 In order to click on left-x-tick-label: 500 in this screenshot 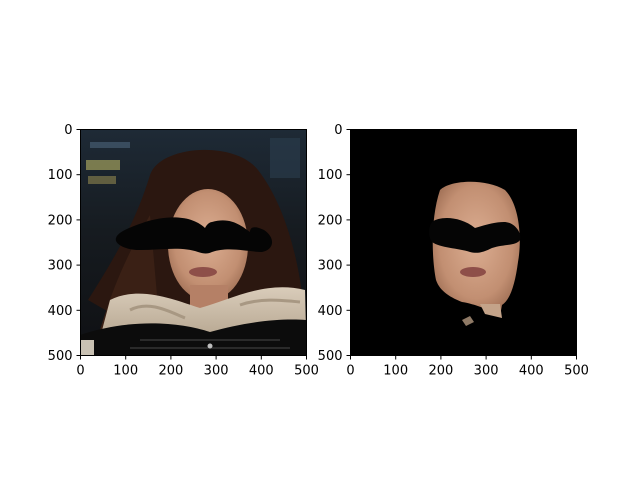, I will do `click(306, 371)`.